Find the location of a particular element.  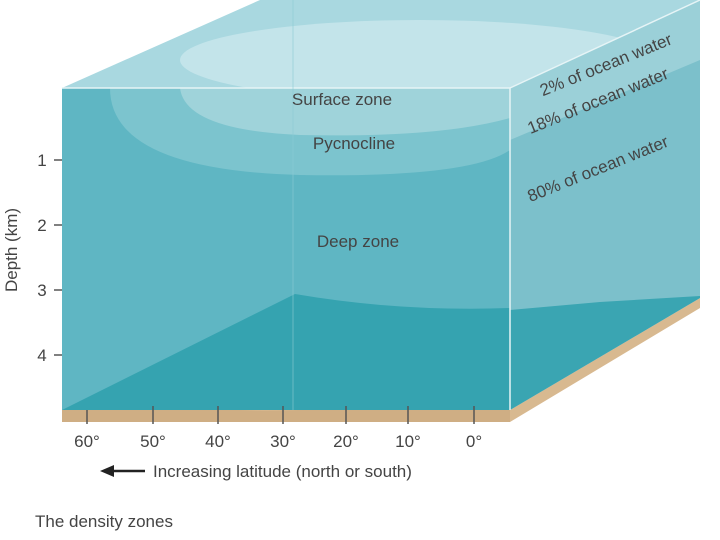

latitude-tick-label: 60° is located at coordinates (87, 441).